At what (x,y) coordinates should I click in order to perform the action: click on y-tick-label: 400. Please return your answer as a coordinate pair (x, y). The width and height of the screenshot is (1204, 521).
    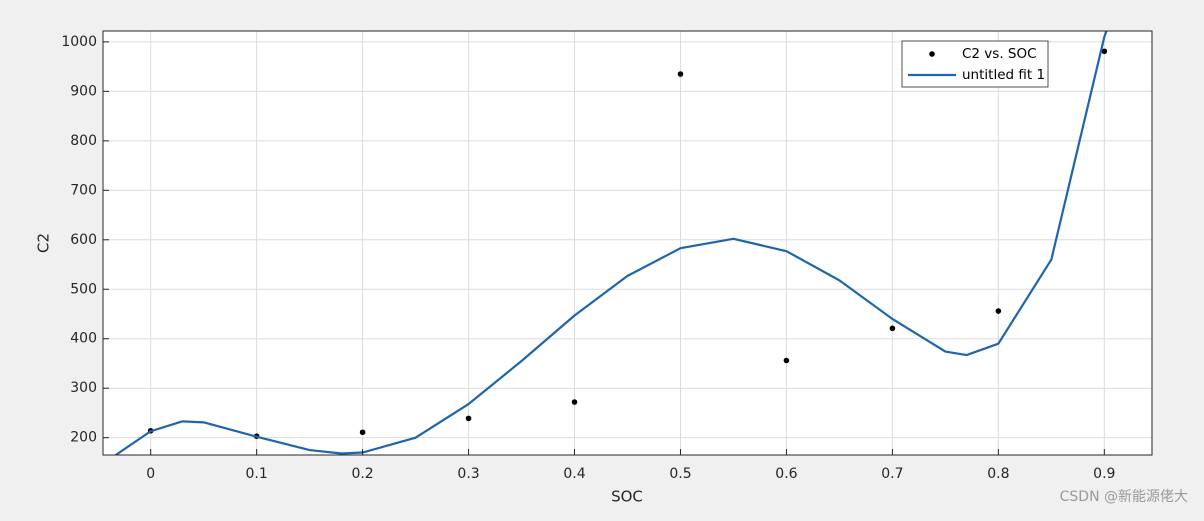
    Looking at the image, I should click on (83, 339).